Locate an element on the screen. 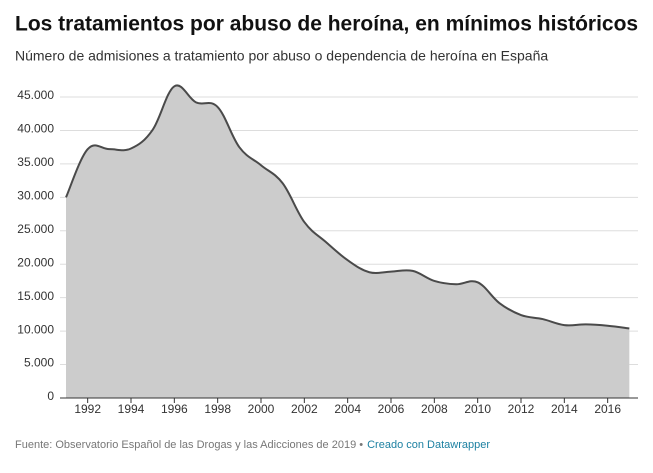 This screenshot has width=653, height=473. y-tick-label: 25.000 is located at coordinates (35, 229).